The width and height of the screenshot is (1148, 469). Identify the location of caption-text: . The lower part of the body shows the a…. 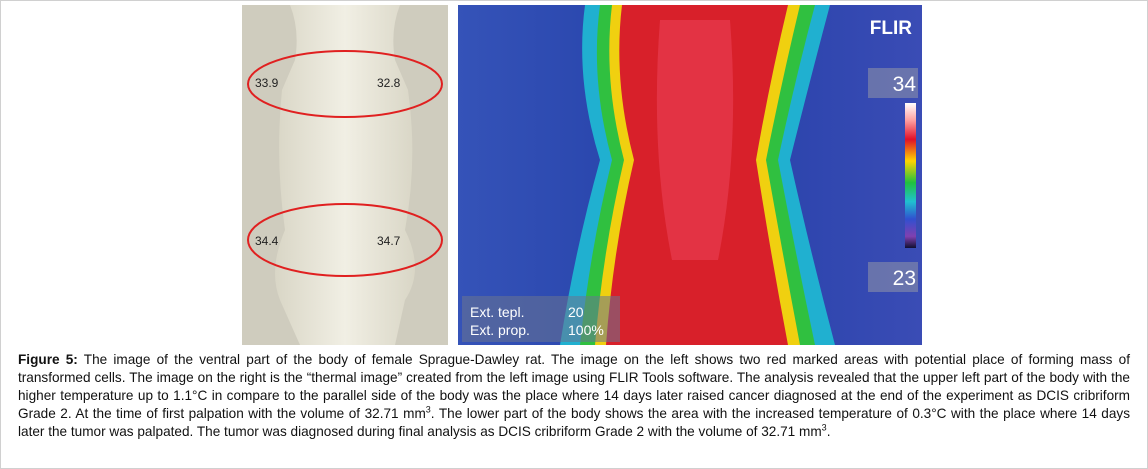
(574, 422).